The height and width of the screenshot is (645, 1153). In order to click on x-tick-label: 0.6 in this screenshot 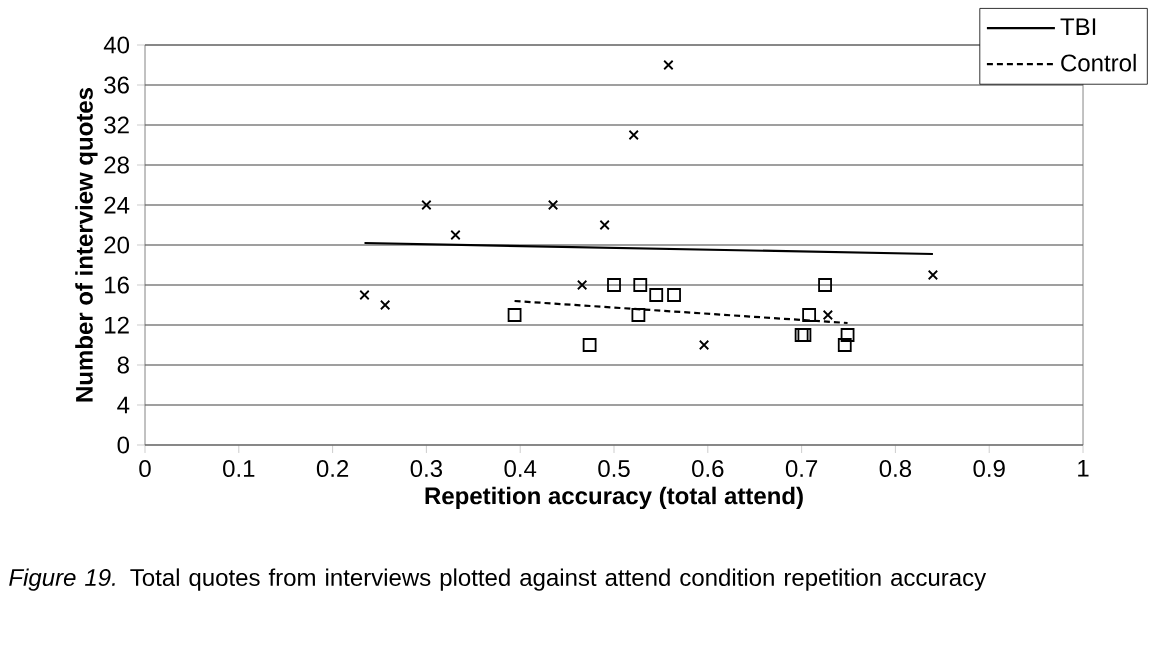, I will do `click(708, 469)`.